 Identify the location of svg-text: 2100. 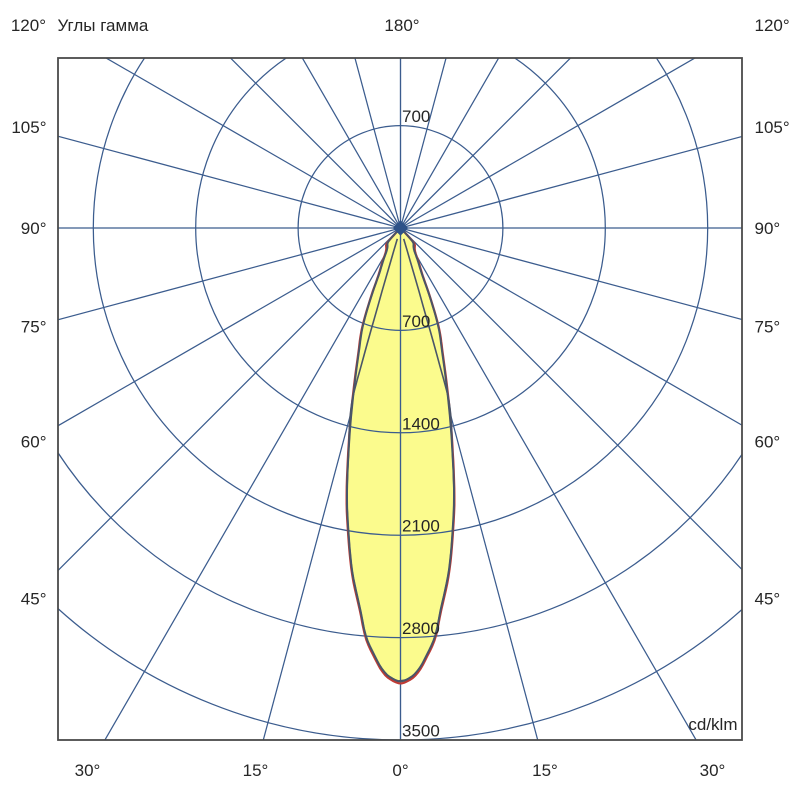
(421, 526).